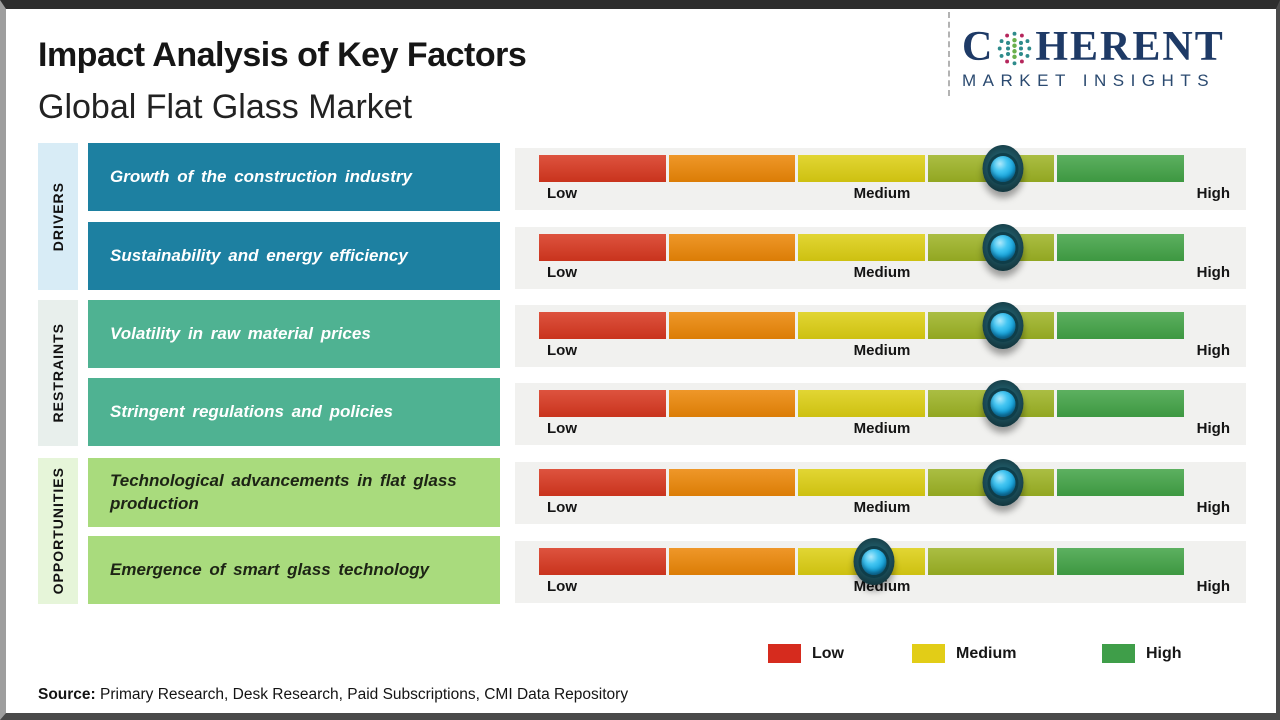  I want to click on group-strip-opportunities: OPPORTUNITIES, so click(58, 531).